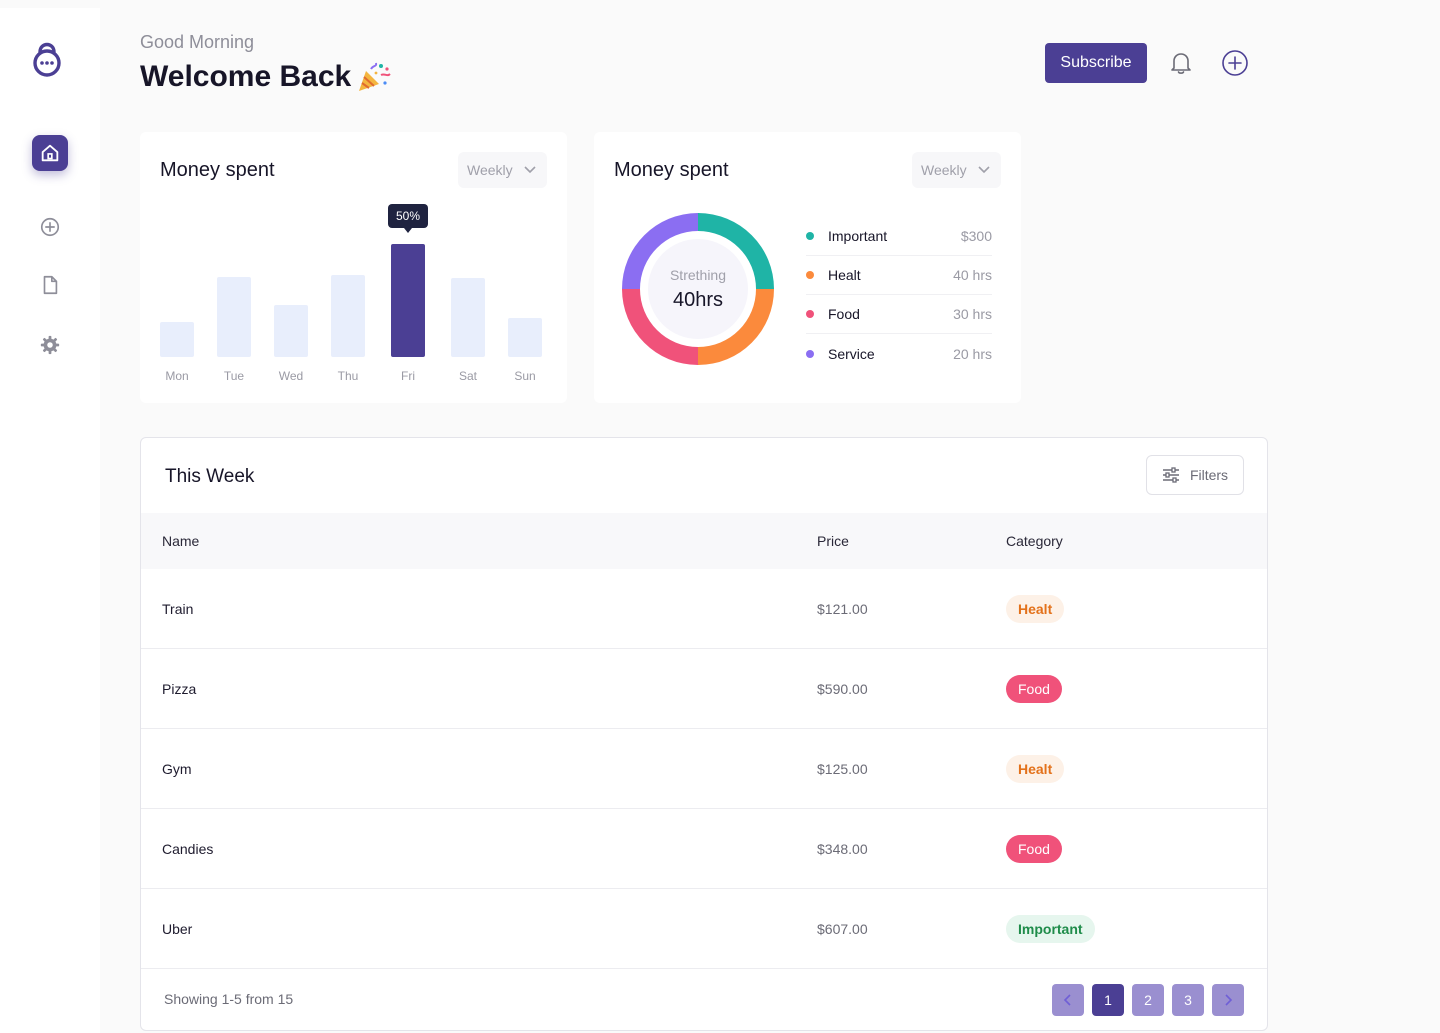  What do you see at coordinates (660, 251) in the screenshot?
I see `donut-slice-service` at bounding box center [660, 251].